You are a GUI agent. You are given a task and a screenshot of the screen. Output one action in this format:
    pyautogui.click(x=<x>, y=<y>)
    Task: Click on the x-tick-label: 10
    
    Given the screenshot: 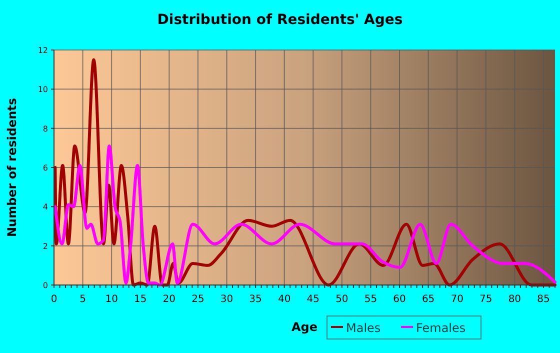 What is the action you would take?
    pyautogui.click(x=111, y=299)
    